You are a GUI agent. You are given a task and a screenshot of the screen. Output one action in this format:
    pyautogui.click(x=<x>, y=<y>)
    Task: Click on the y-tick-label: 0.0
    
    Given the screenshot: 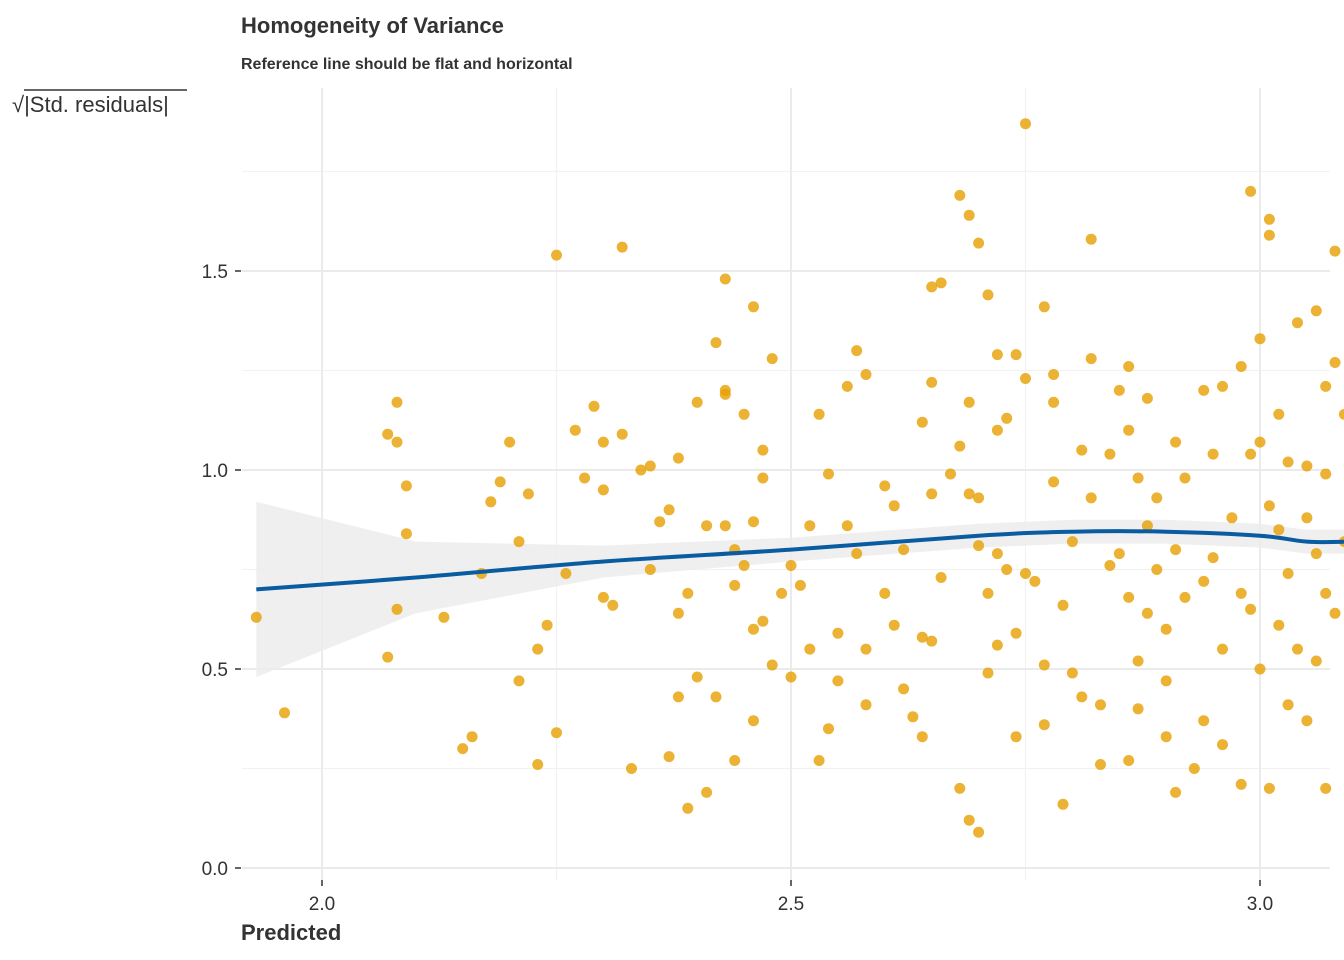 What is the action you would take?
    pyautogui.click(x=215, y=869)
    